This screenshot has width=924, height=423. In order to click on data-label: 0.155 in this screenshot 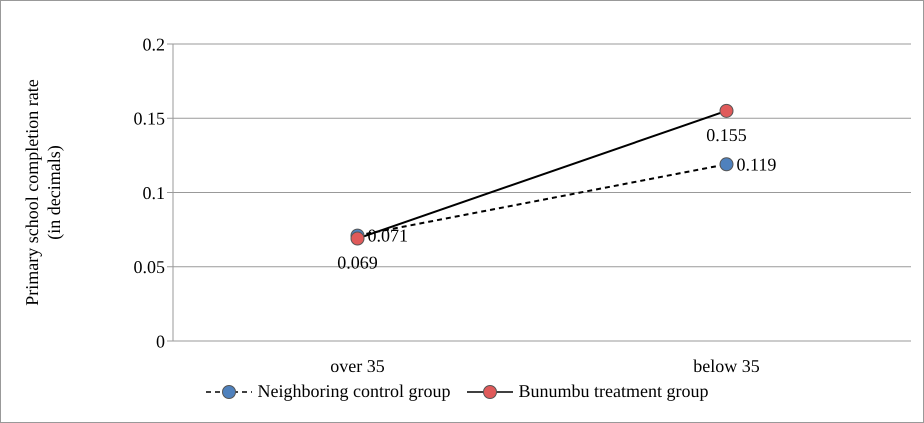, I will do `click(726, 134)`.